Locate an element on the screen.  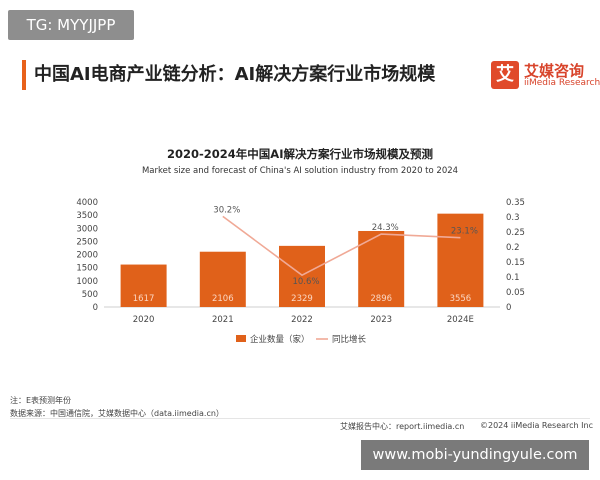
note-forecast: 注：E表预测年份 is located at coordinates (41, 400).